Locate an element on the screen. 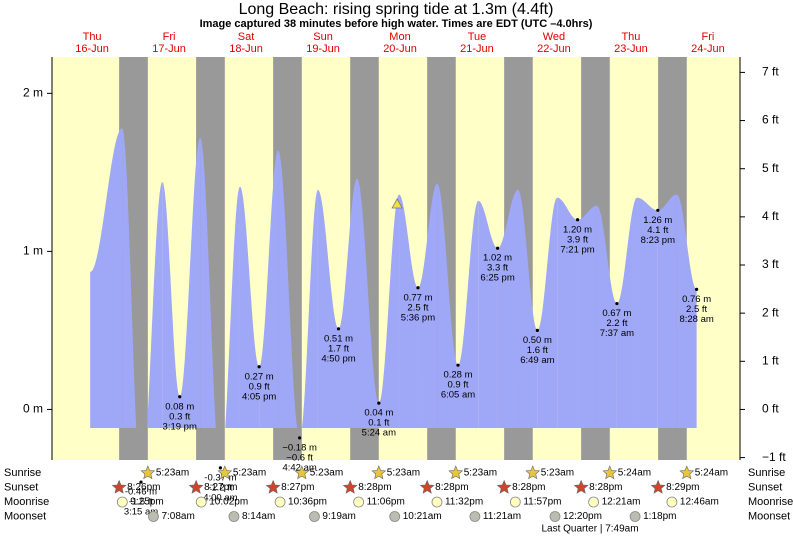 This screenshot has height=537, width=793. event-time: 10:02pm is located at coordinates (228, 502).